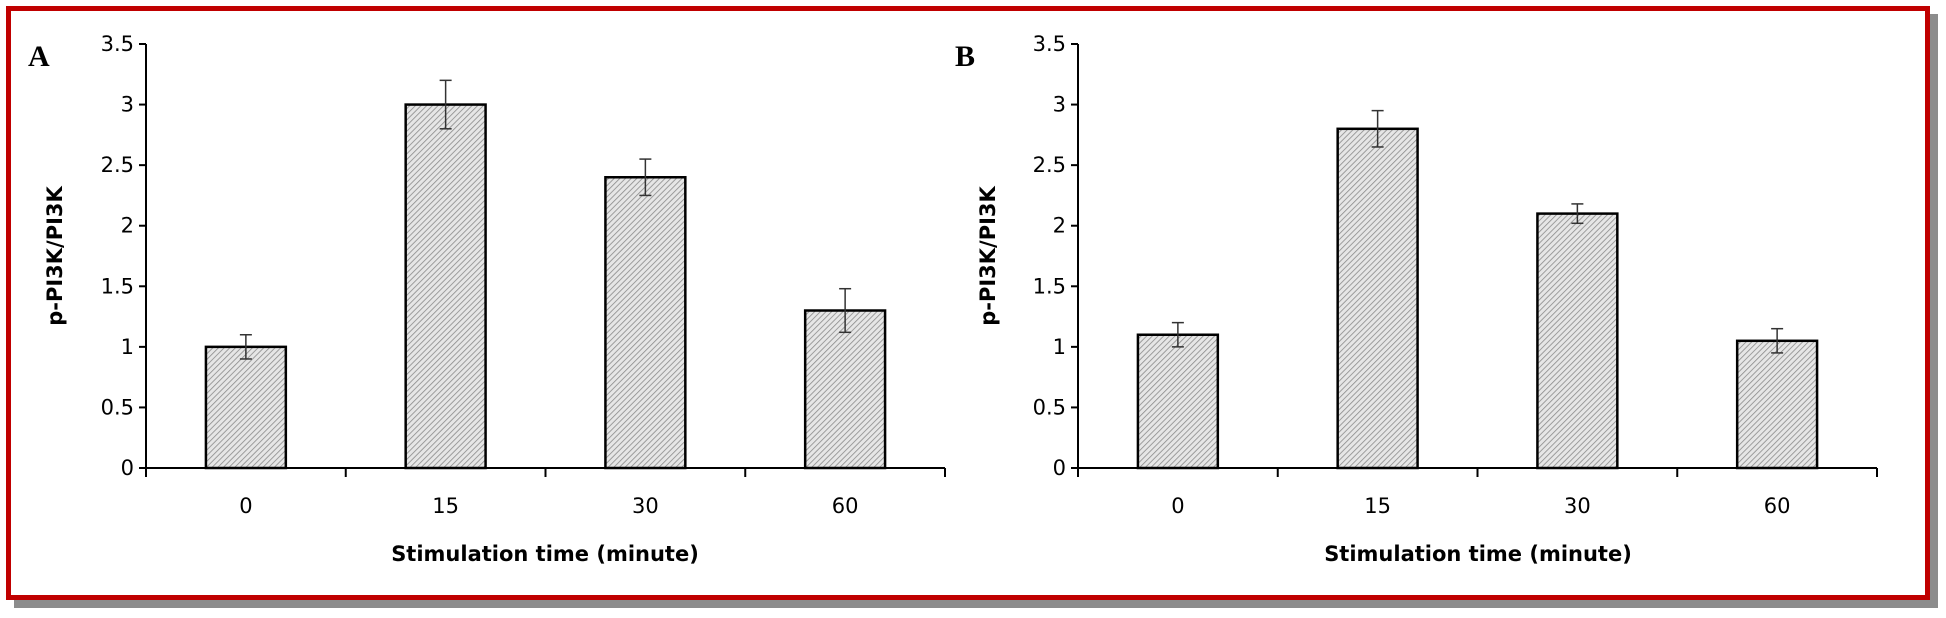 This screenshot has width=1946, height=618. Describe the element at coordinates (39, 56) in the screenshot. I see `panel-letter: A` at that location.